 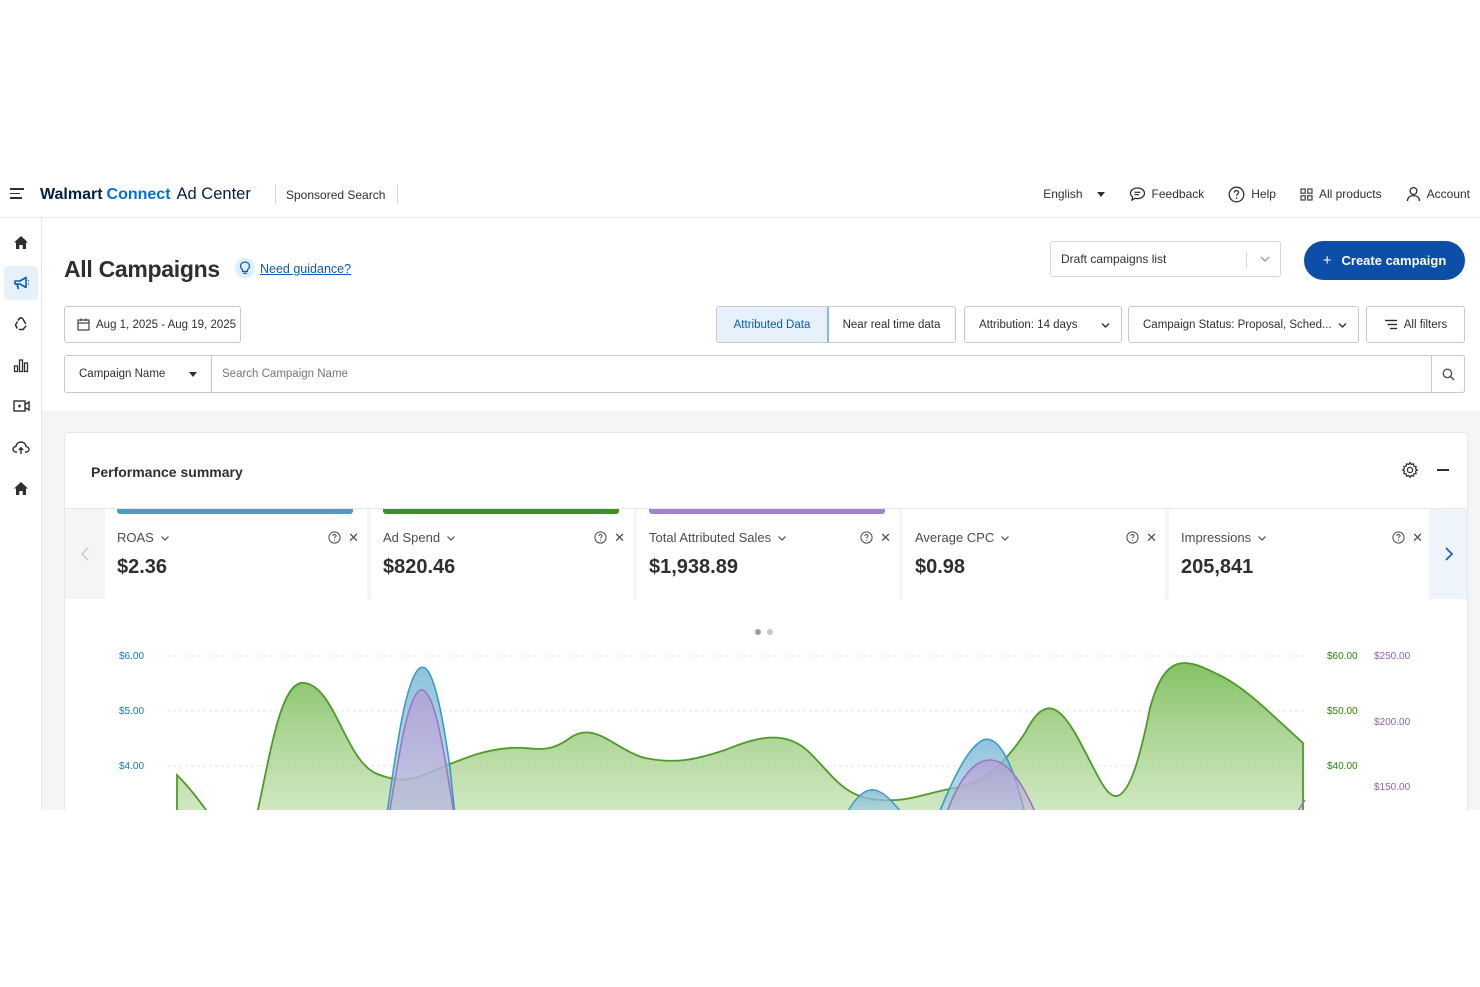 I want to click on carousel-prev-button, so click(x=85, y=554).